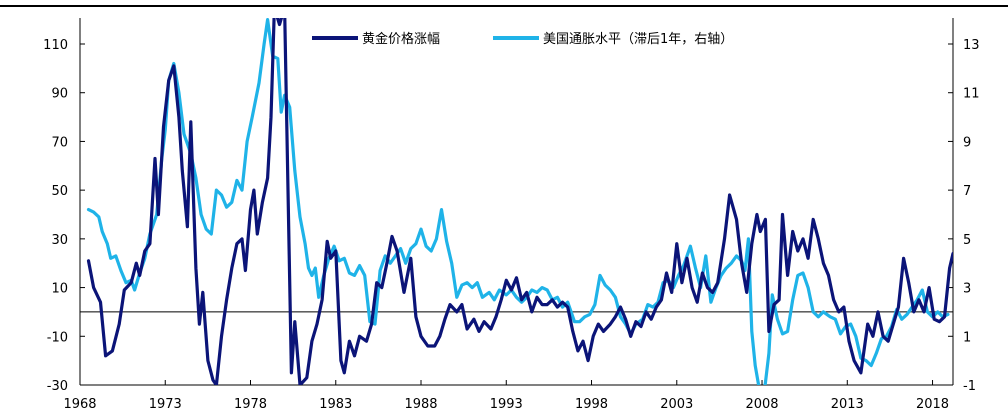 The width and height of the screenshot is (1008, 419). I want to click on x-tick-label: 2008, so click(761, 404).